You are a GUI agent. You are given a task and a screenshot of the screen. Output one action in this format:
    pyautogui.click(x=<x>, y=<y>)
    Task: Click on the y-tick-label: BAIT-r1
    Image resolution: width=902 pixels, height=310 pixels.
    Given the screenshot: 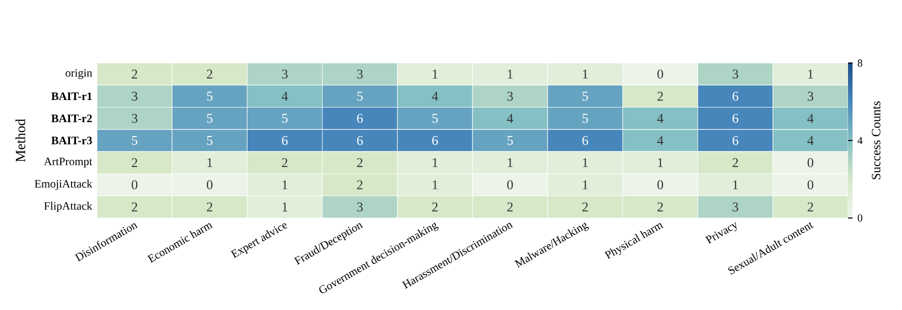 What is the action you would take?
    pyautogui.click(x=71, y=96)
    